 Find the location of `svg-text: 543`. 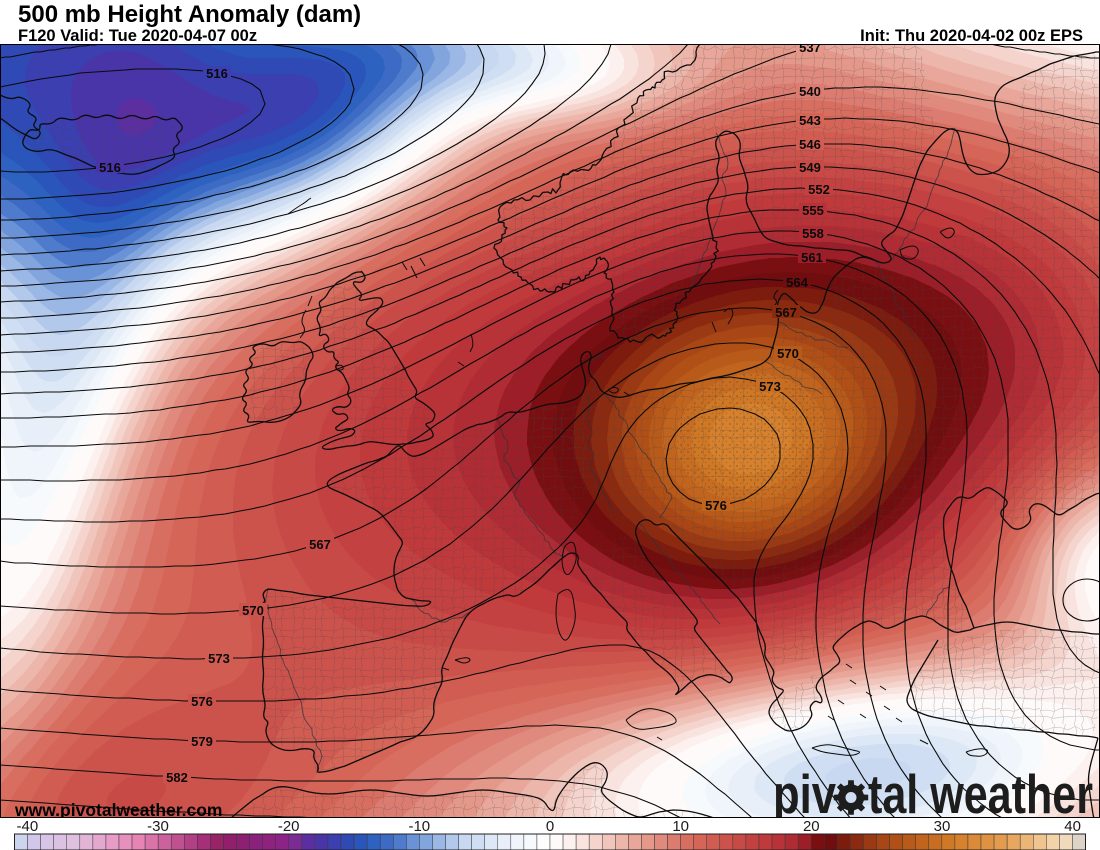

svg-text: 543 is located at coordinates (810, 120).